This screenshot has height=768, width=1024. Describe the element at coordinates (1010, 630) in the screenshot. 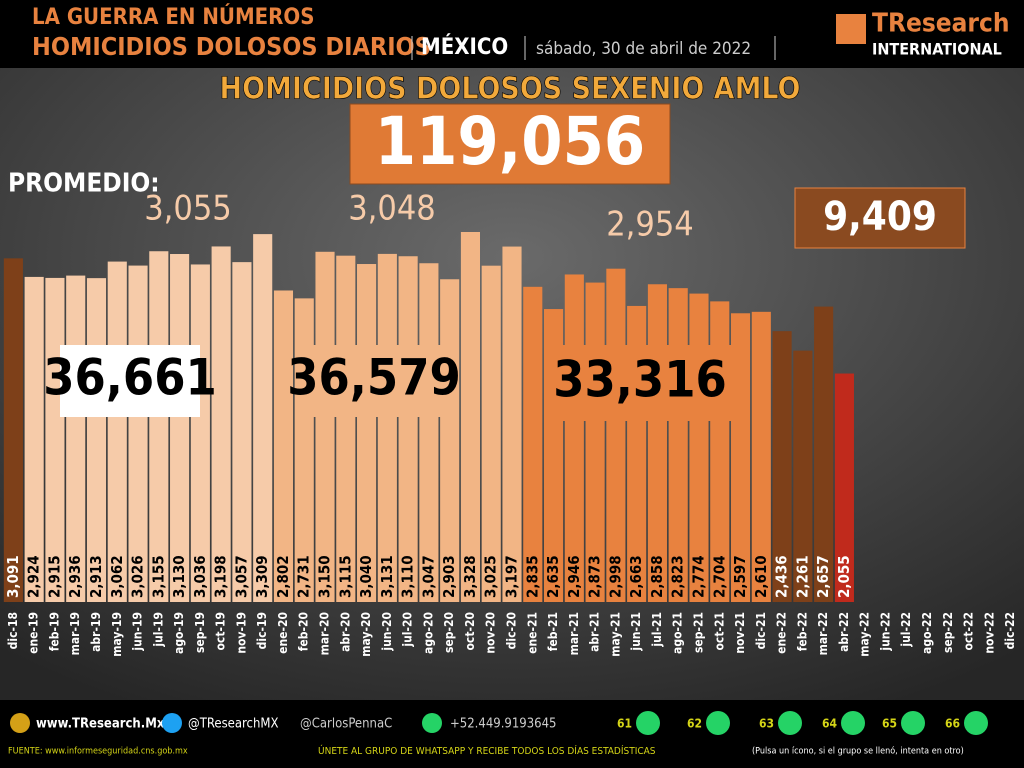

I see `x-tick-label: dic-22` at that location.